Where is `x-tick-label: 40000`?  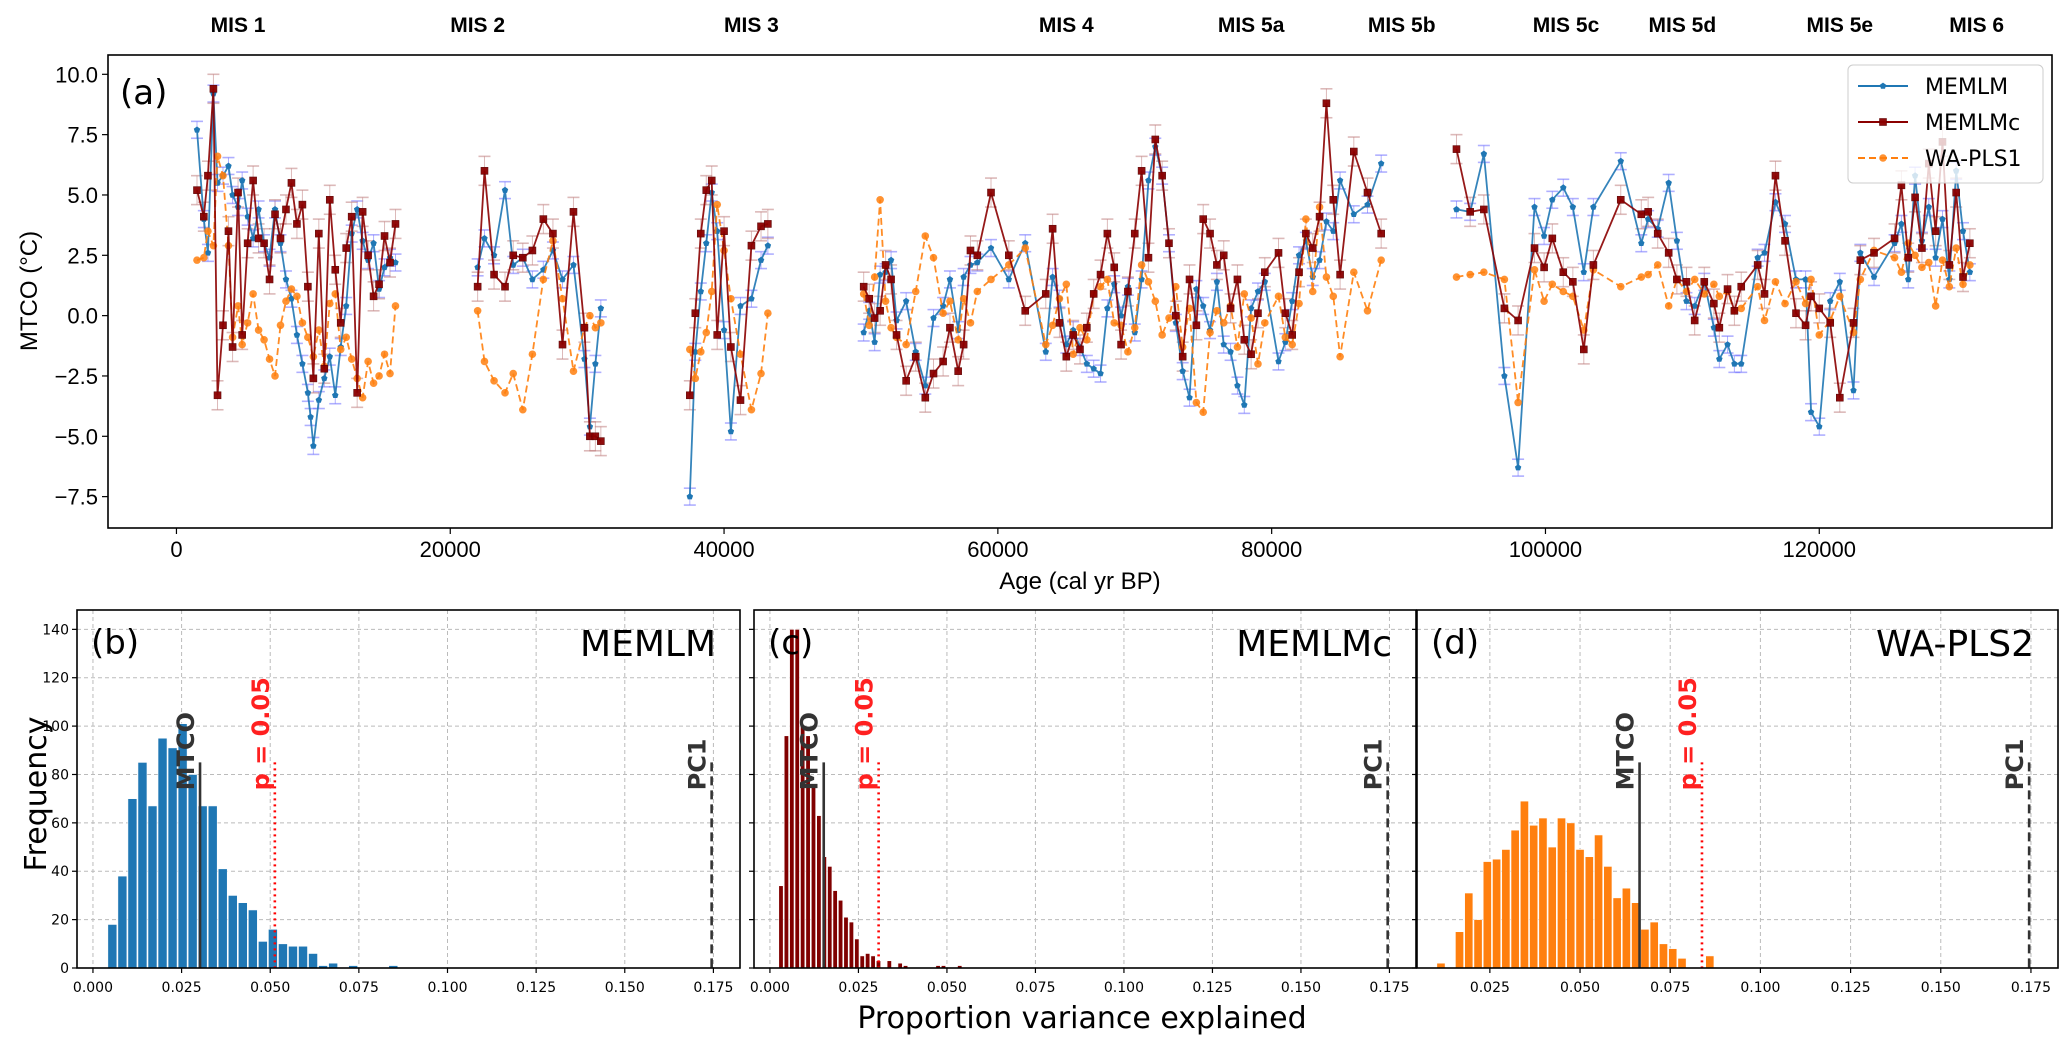 x-tick-label: 40000 is located at coordinates (723, 549).